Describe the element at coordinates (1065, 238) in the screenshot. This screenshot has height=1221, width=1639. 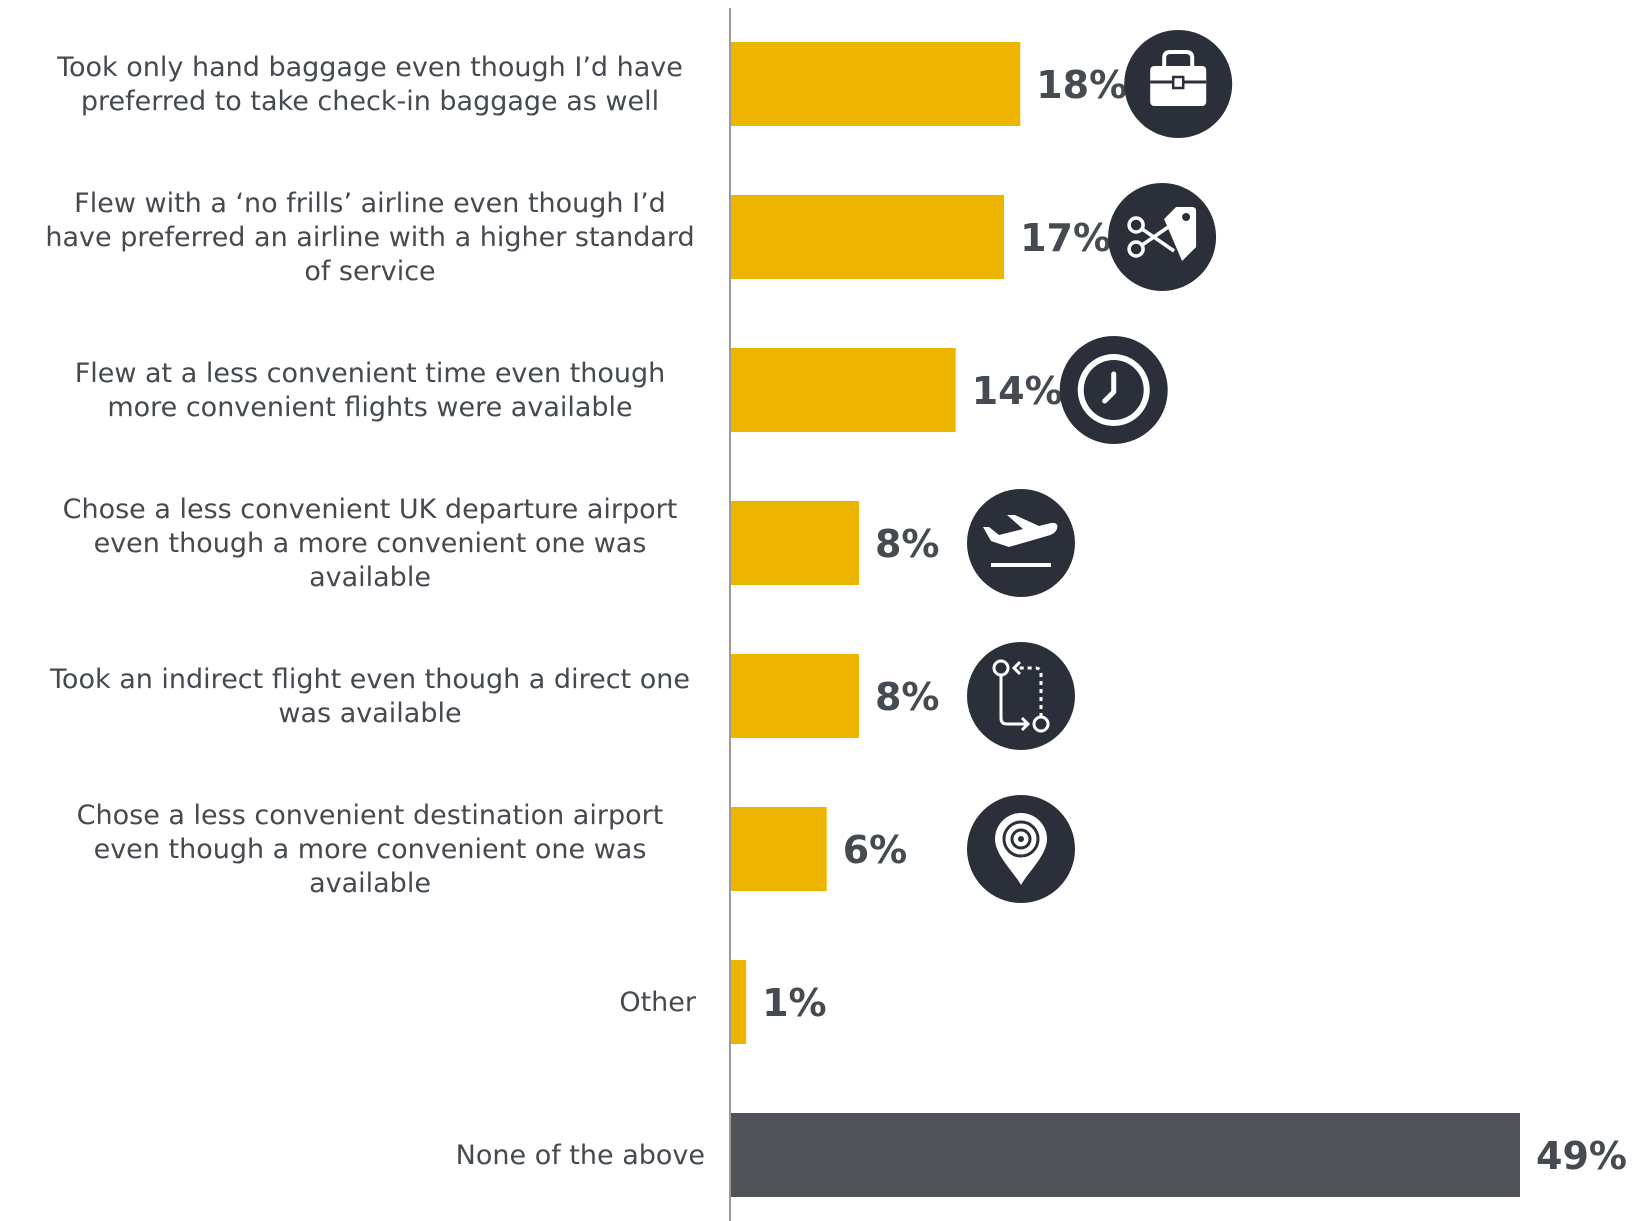
I see `value-label-2: 17%` at that location.